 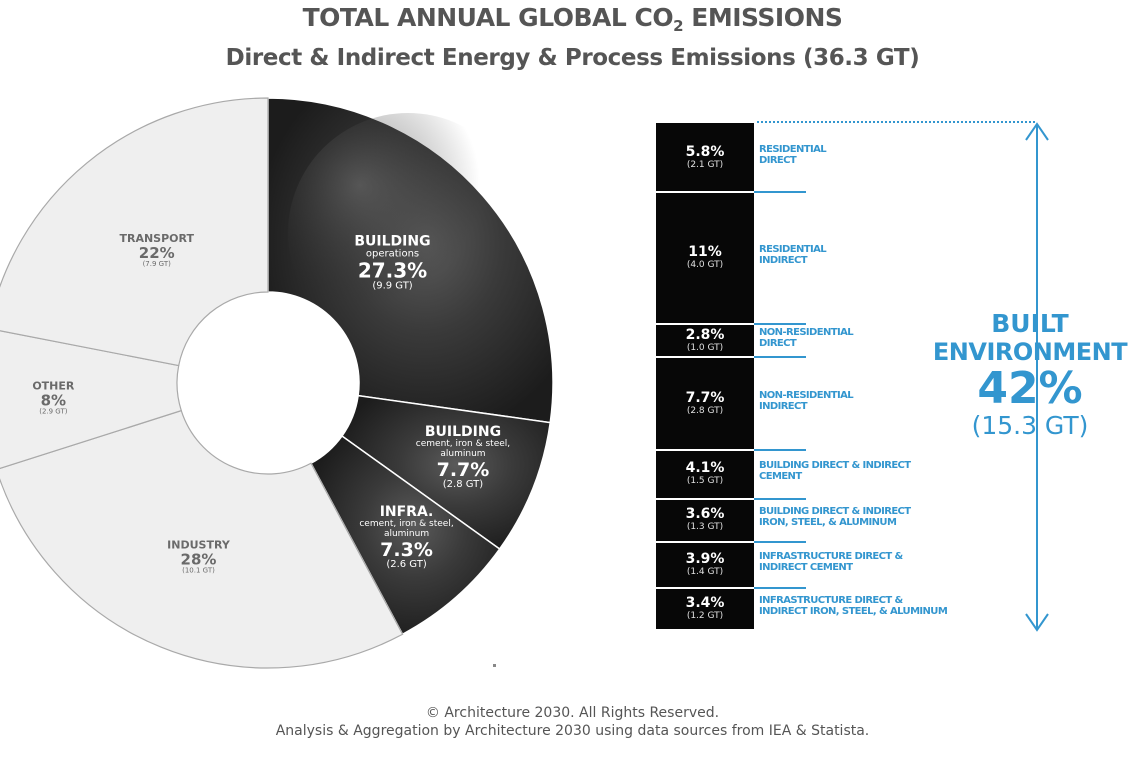 I want to click on bar-segment-percent: 3.4%, so click(x=705, y=602).